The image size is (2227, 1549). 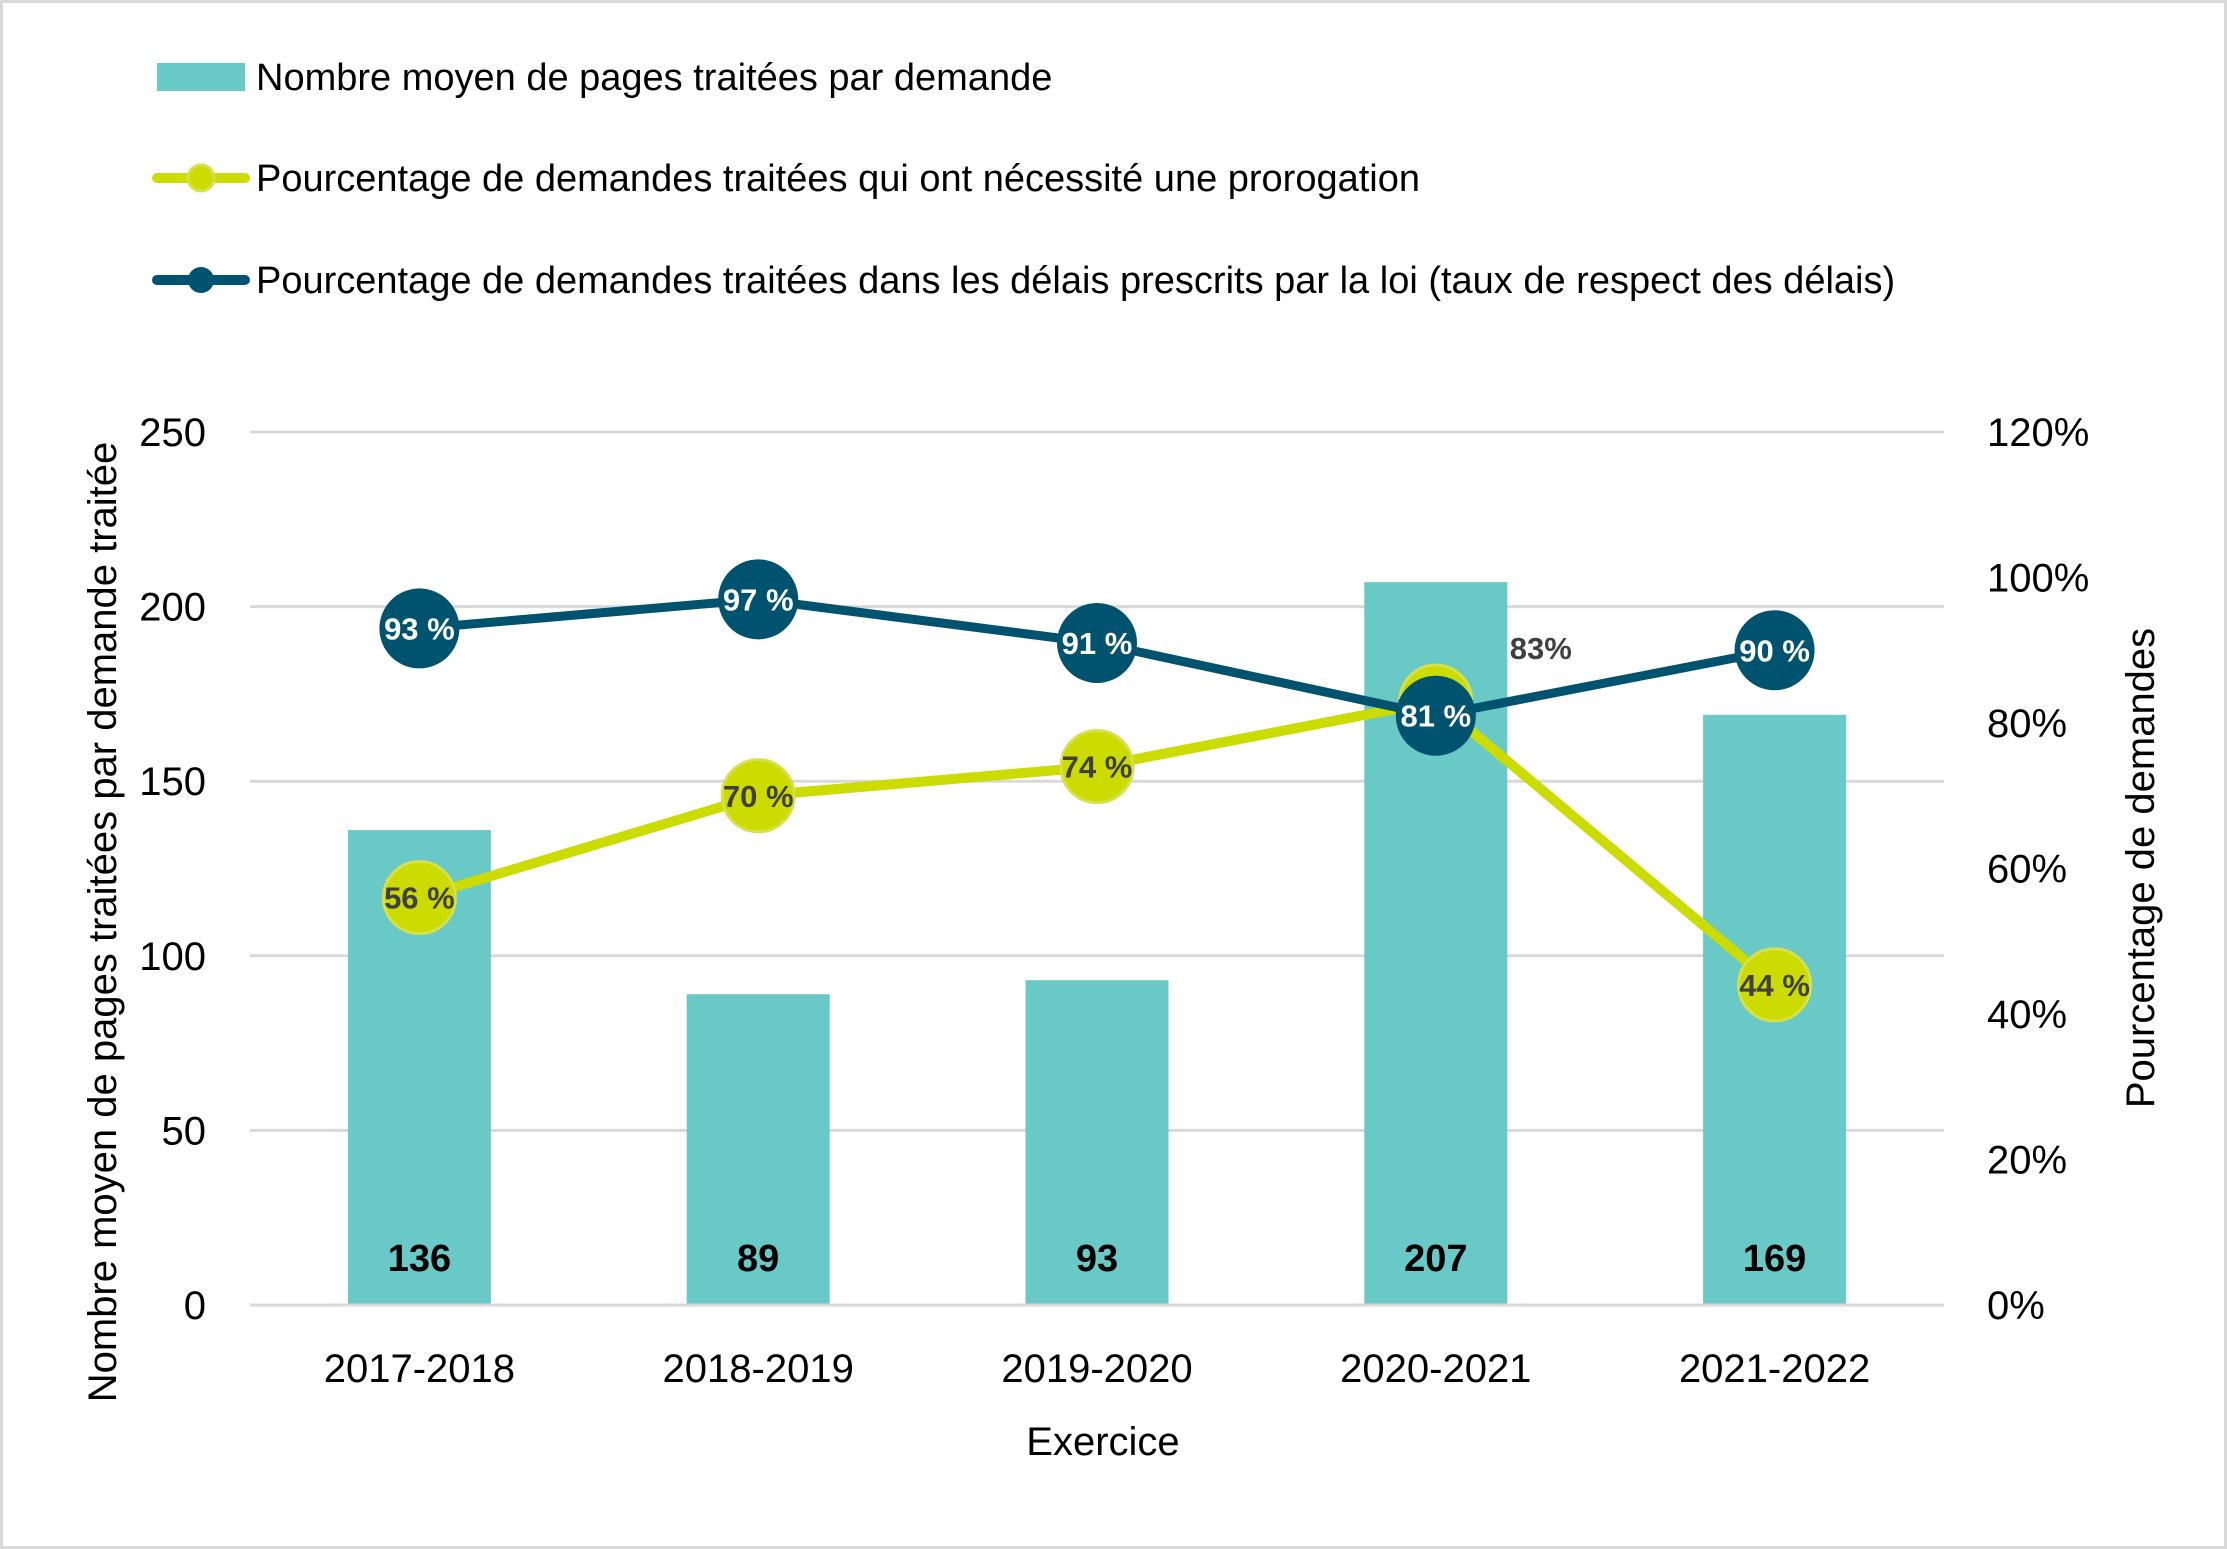 I want to click on point-label-delais: 97 %, so click(x=758, y=599).